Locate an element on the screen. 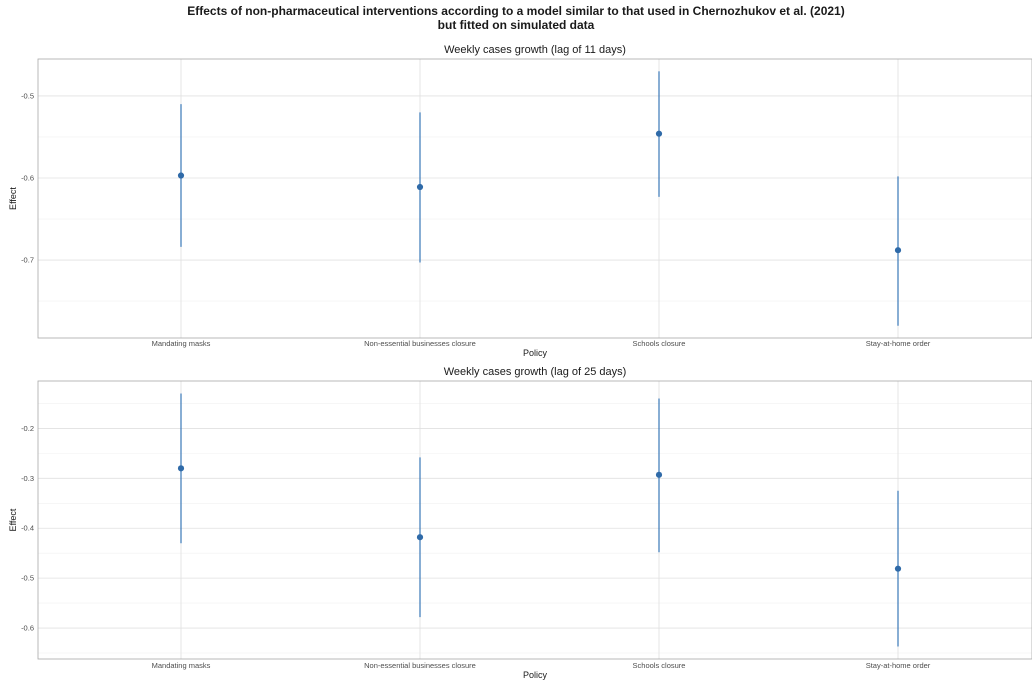  panel-title: Weekly cases growth (lag of 25 days) is located at coordinates (535, 372).